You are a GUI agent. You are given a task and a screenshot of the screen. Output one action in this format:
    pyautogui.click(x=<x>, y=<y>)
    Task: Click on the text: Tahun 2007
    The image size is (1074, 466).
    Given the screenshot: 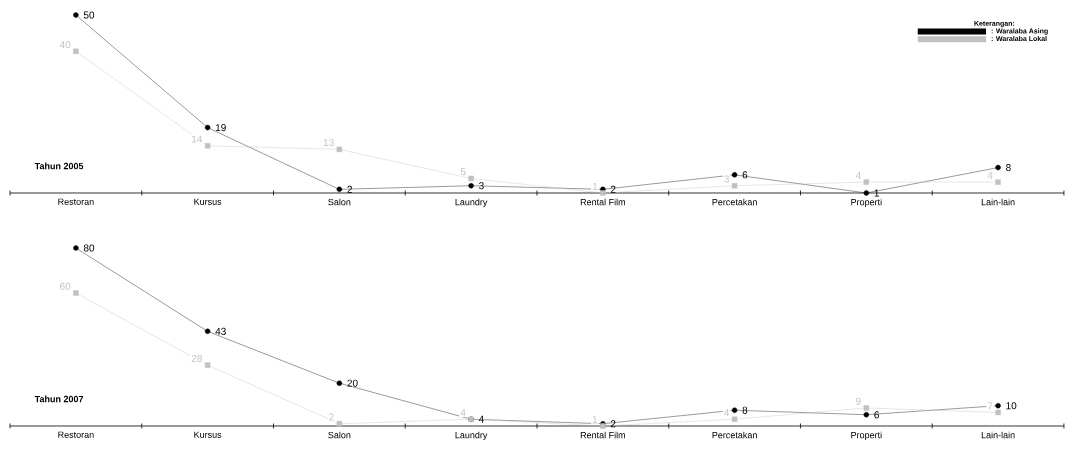 What is the action you would take?
    pyautogui.click(x=59, y=399)
    